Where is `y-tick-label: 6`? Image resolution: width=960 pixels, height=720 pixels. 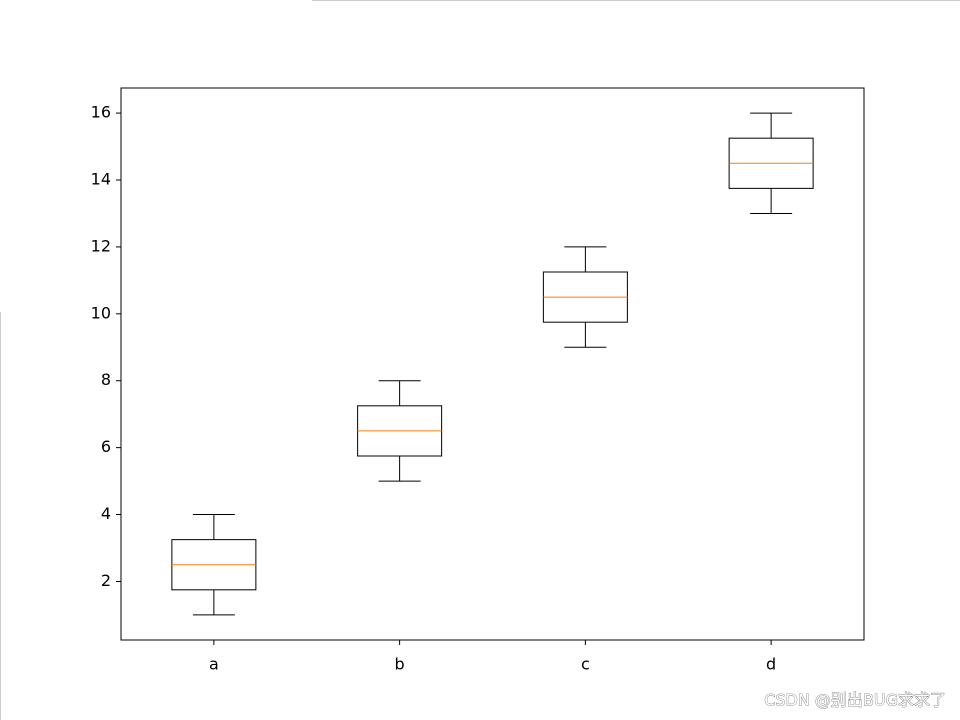
y-tick-label: 6 is located at coordinates (106, 446).